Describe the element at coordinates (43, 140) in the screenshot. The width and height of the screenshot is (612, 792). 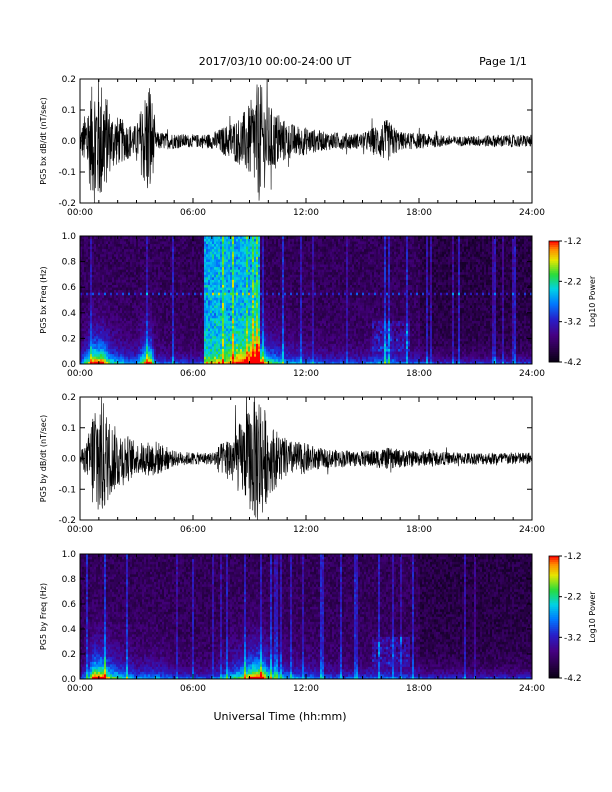
I see `y-axis-label: PG5 bx dB/dt (nT/sec)` at that location.